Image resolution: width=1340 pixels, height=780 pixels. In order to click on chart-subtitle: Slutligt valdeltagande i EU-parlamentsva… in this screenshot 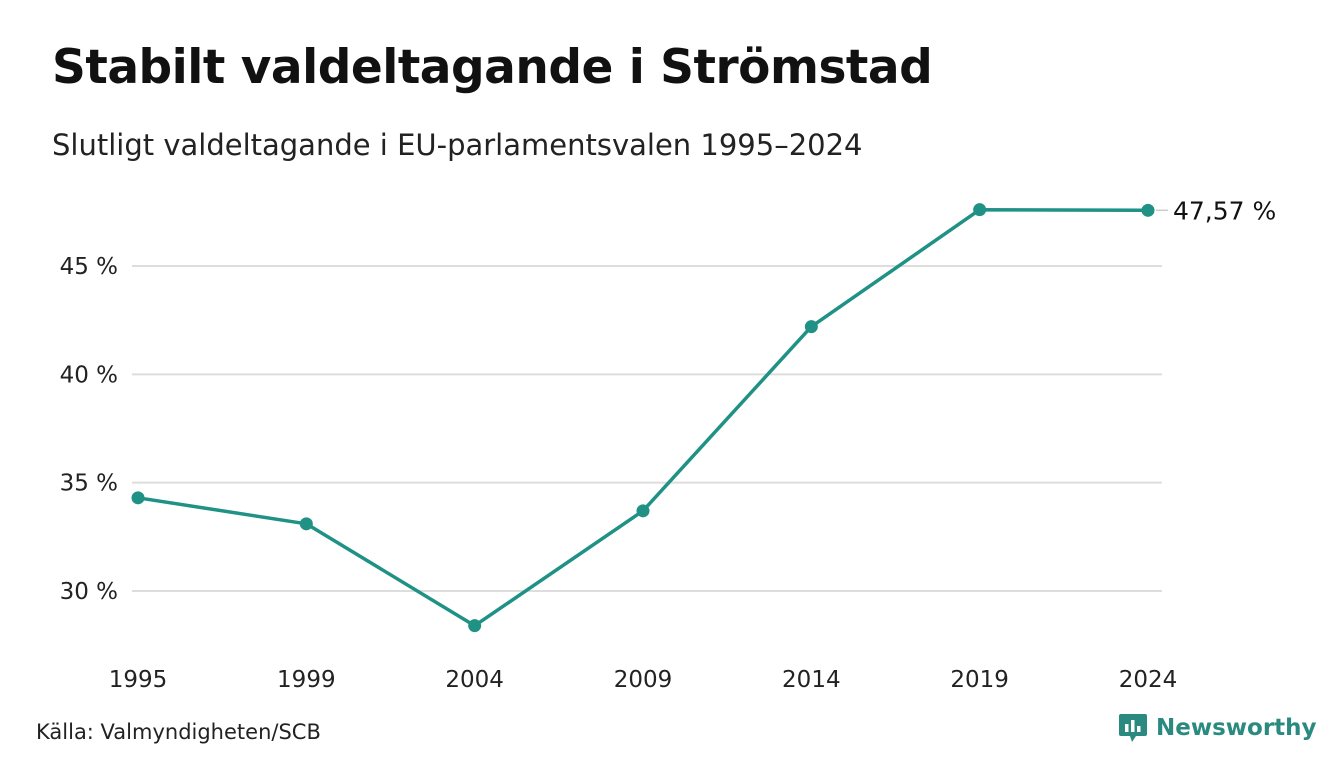, I will do `click(457, 145)`.